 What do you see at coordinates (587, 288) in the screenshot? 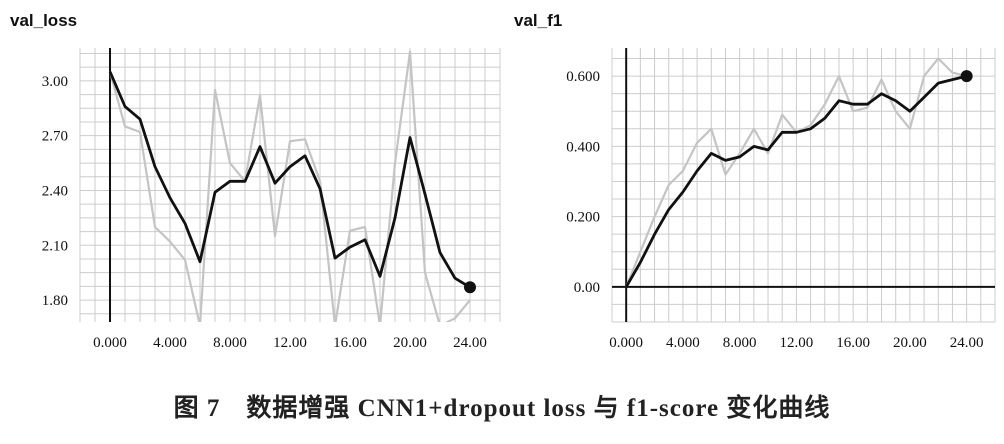
I see `y-tick-label: 0.00` at bounding box center [587, 288].